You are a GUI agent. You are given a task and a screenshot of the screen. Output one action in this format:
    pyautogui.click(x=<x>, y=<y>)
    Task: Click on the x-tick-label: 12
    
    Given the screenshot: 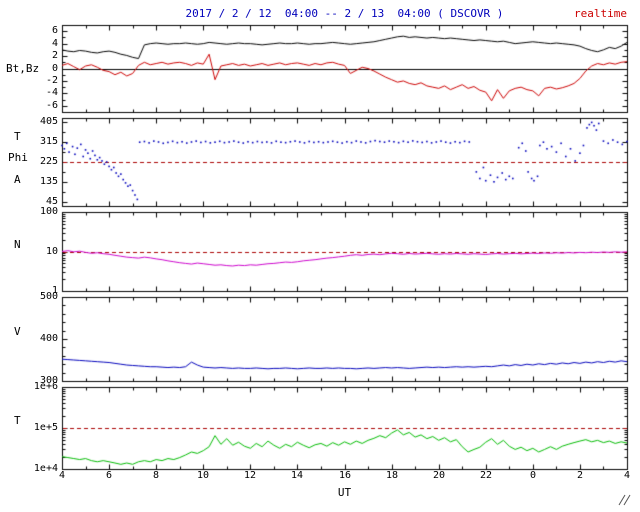 What is the action you would take?
    pyautogui.click(x=250, y=475)
    